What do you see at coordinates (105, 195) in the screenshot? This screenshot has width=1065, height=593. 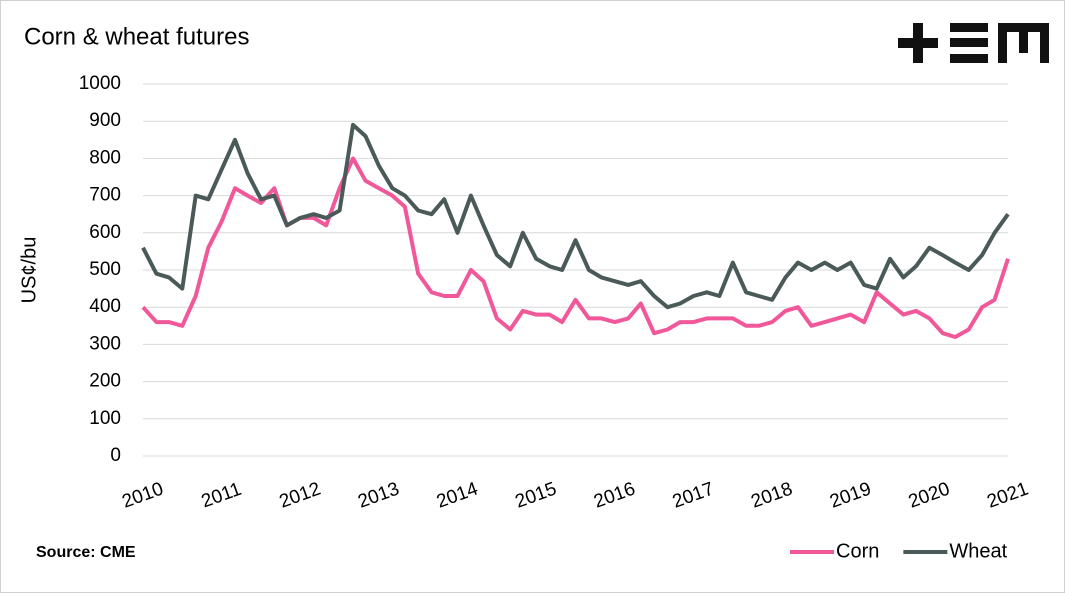 I see `y-tick-label: 700` at bounding box center [105, 195].